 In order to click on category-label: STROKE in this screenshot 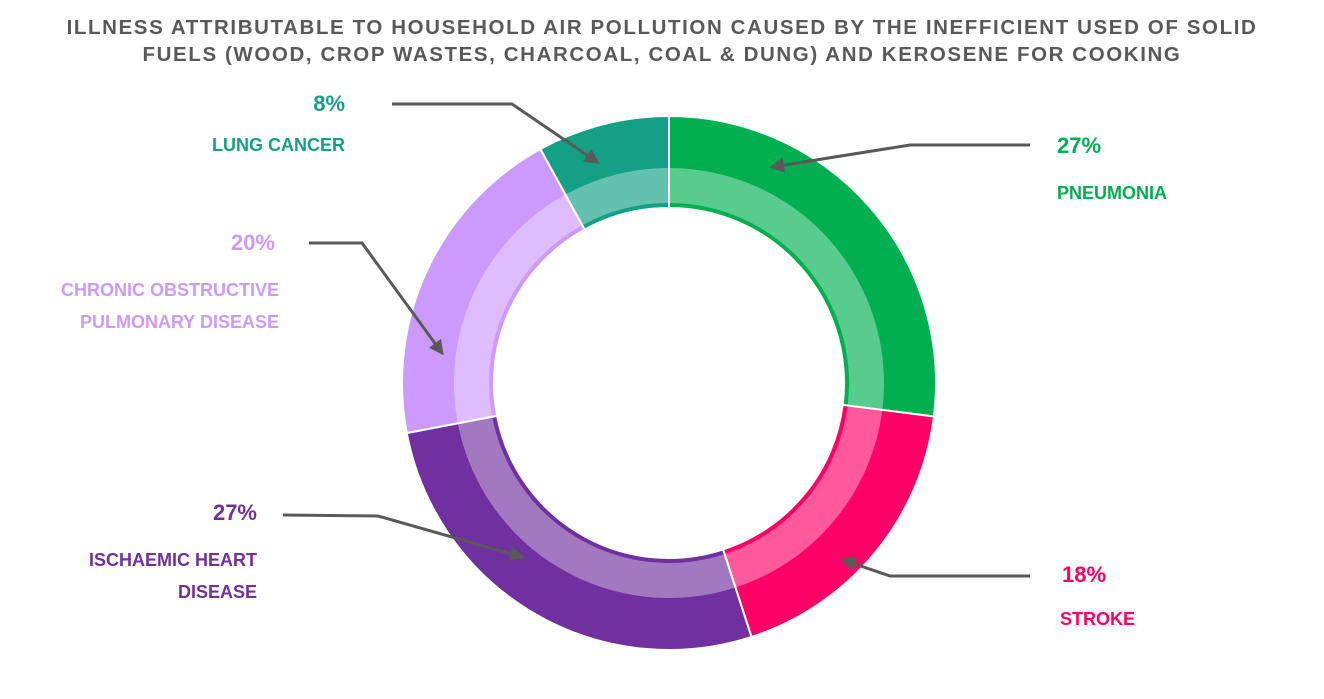, I will do `click(1098, 619)`.